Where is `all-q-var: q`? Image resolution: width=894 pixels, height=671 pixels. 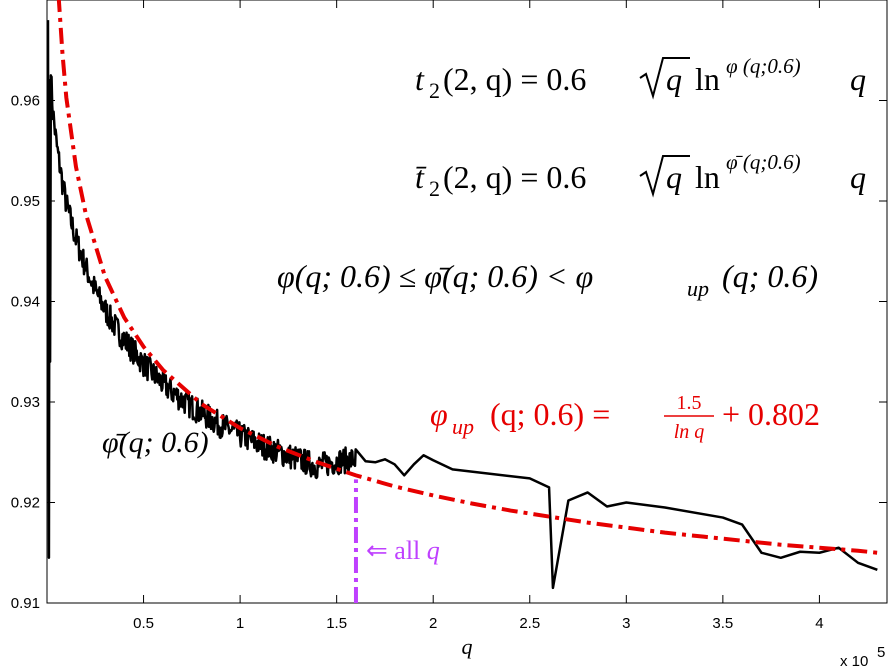 all-q-var: q is located at coordinates (433, 550).